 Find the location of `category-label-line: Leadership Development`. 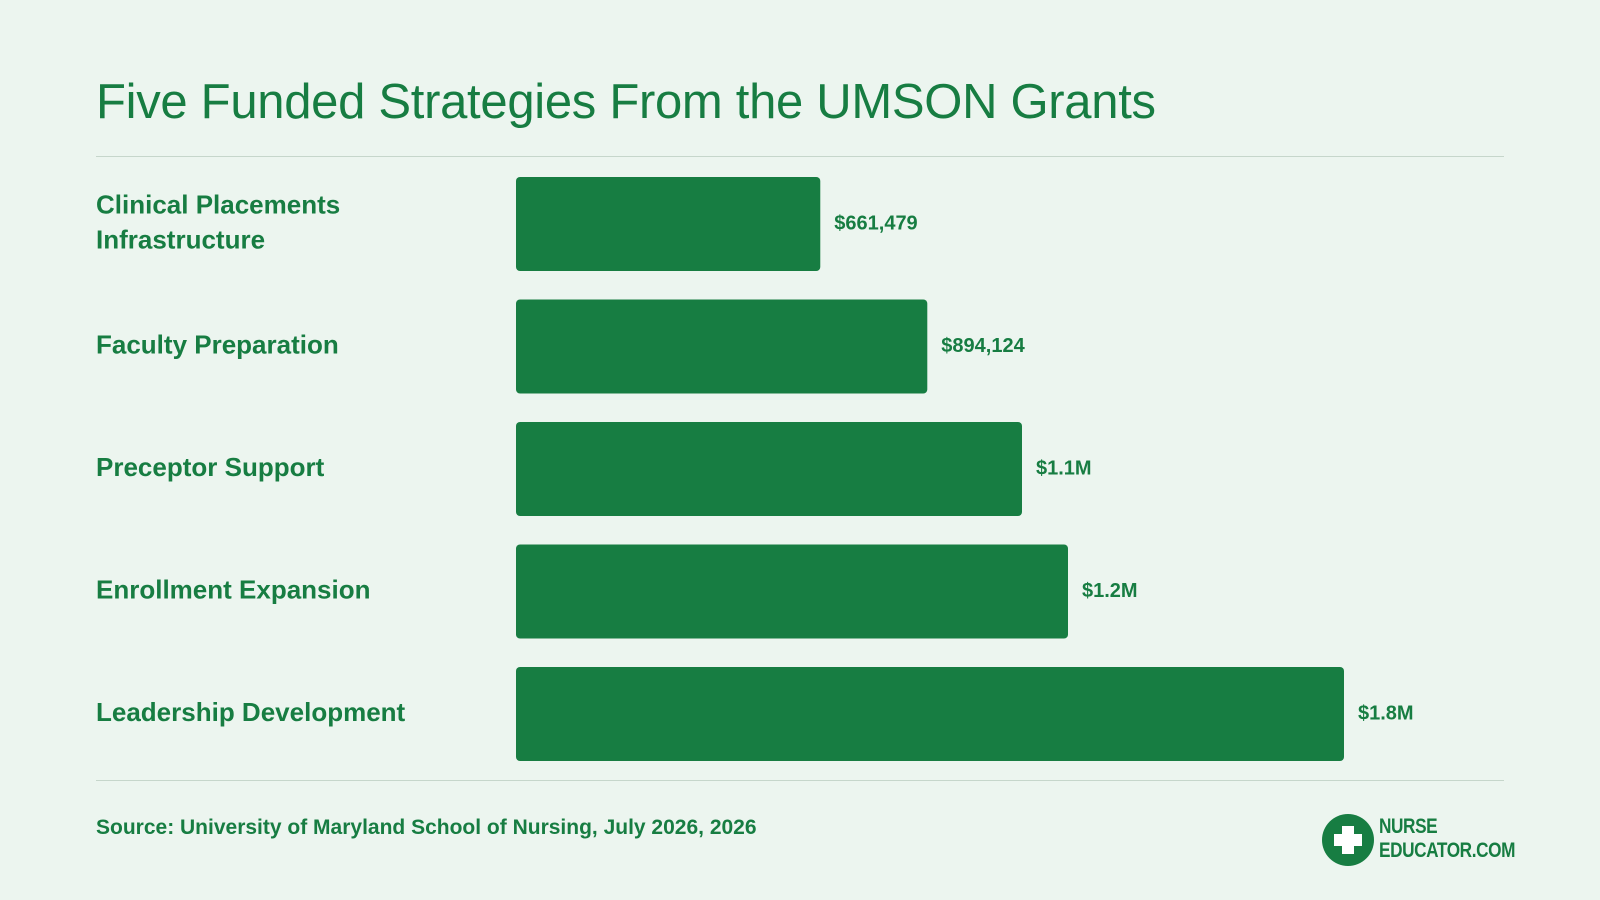

category-label-line: Leadership Development is located at coordinates (251, 712).